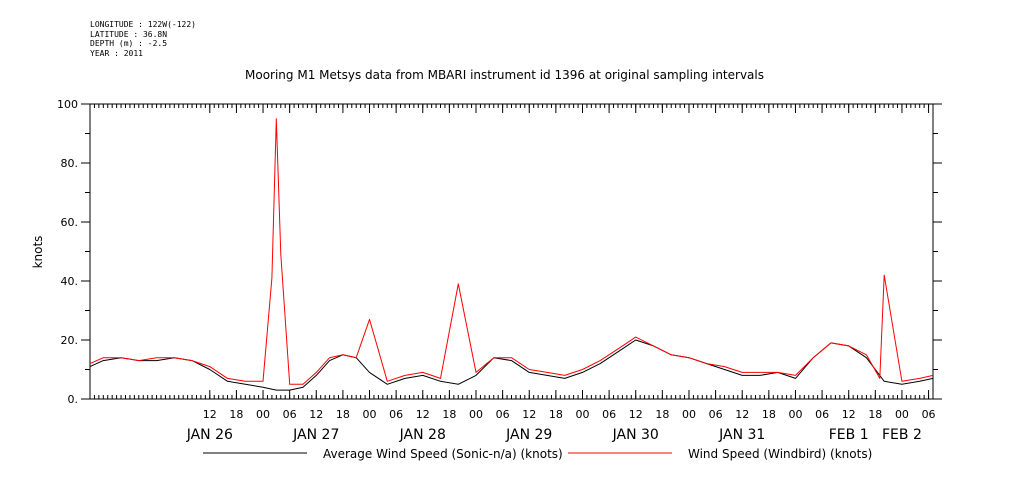  I want to click on y-tick-label: 80., so click(70, 163).